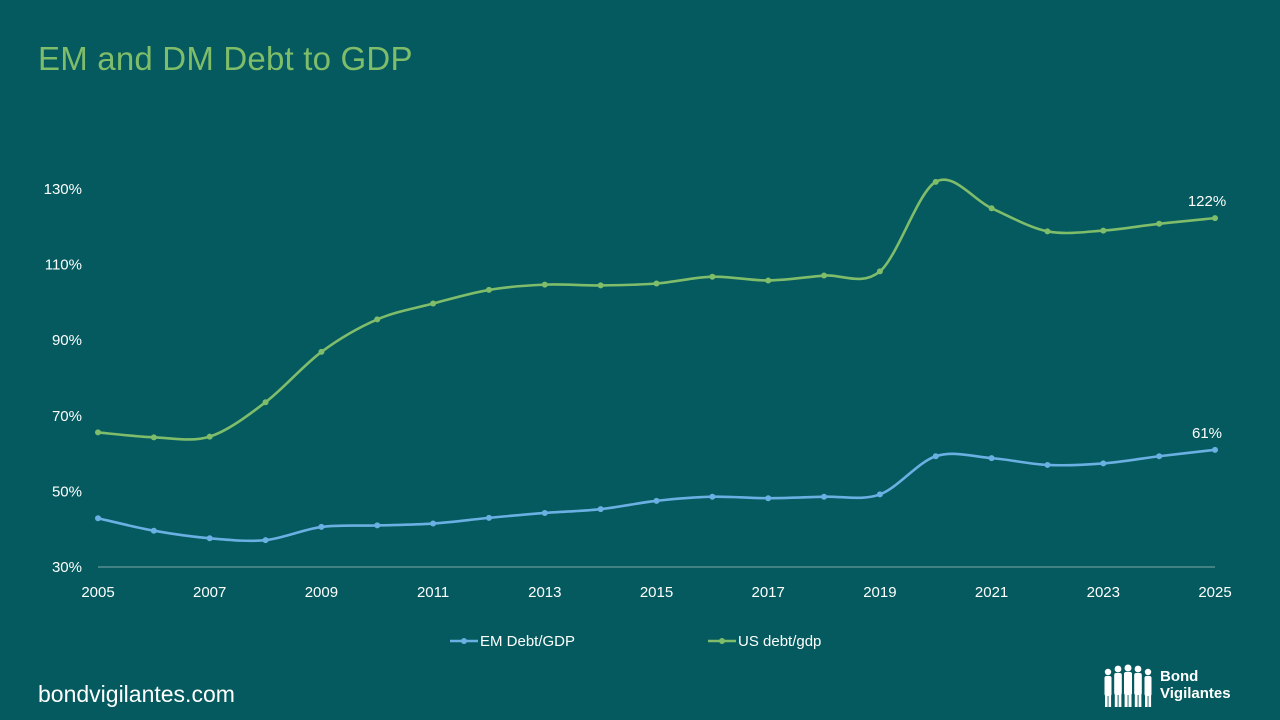 This screenshot has width=1280, height=720. I want to click on y-tick-label: 110%, so click(63, 265).